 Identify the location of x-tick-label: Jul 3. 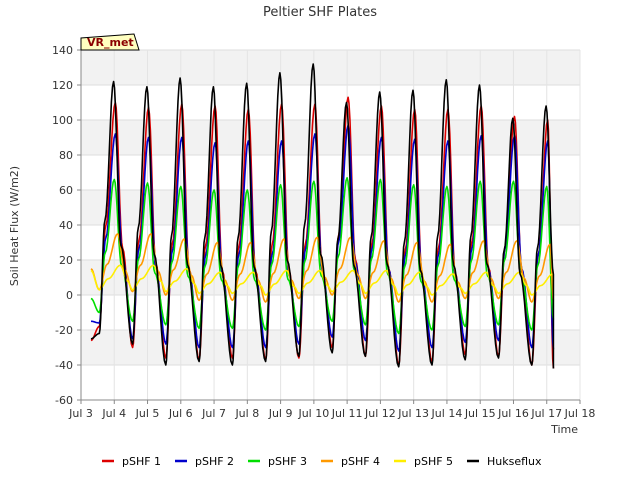
(80, 413).